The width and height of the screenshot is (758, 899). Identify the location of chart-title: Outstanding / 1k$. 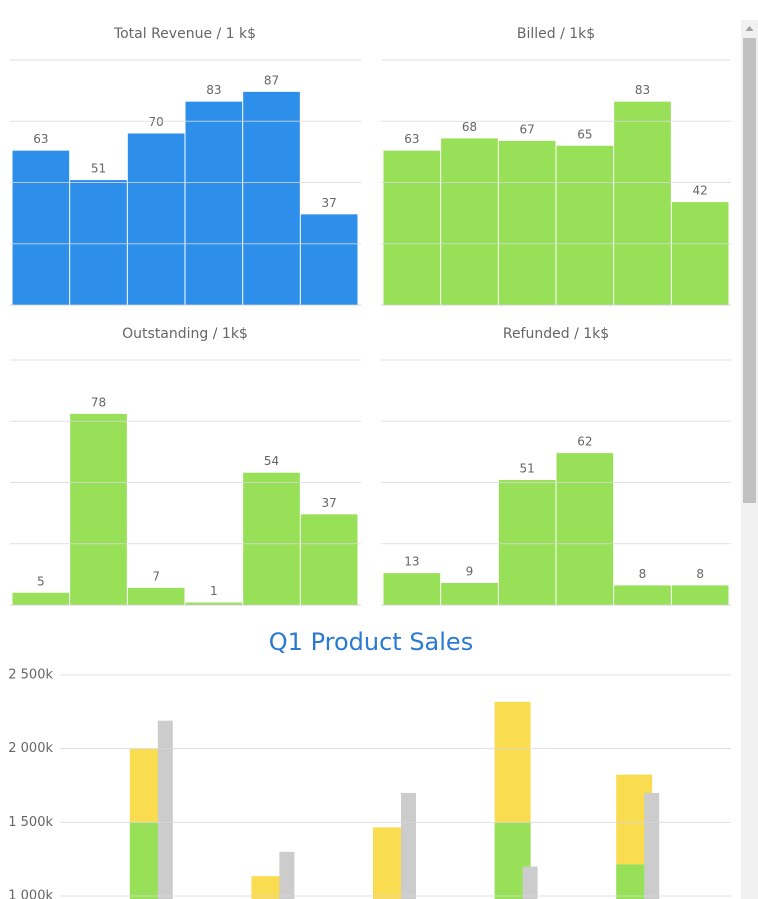
(185, 334).